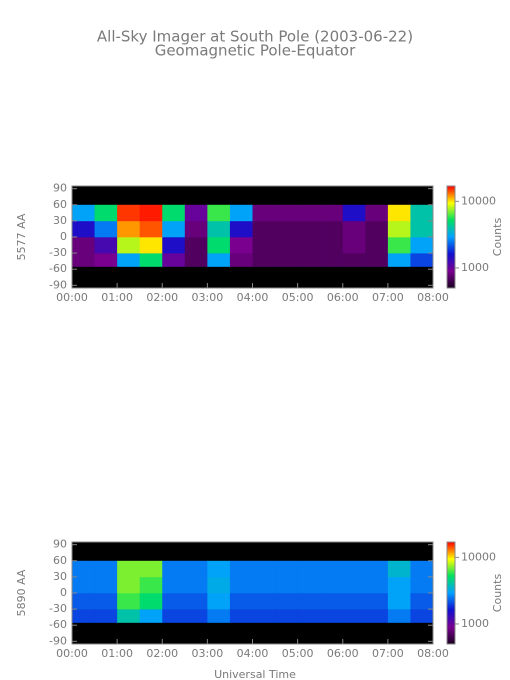 This screenshot has height=680, width=510. Describe the element at coordinates (21, 592) in the screenshot. I see `y-axis-label: 5890 AA` at that location.